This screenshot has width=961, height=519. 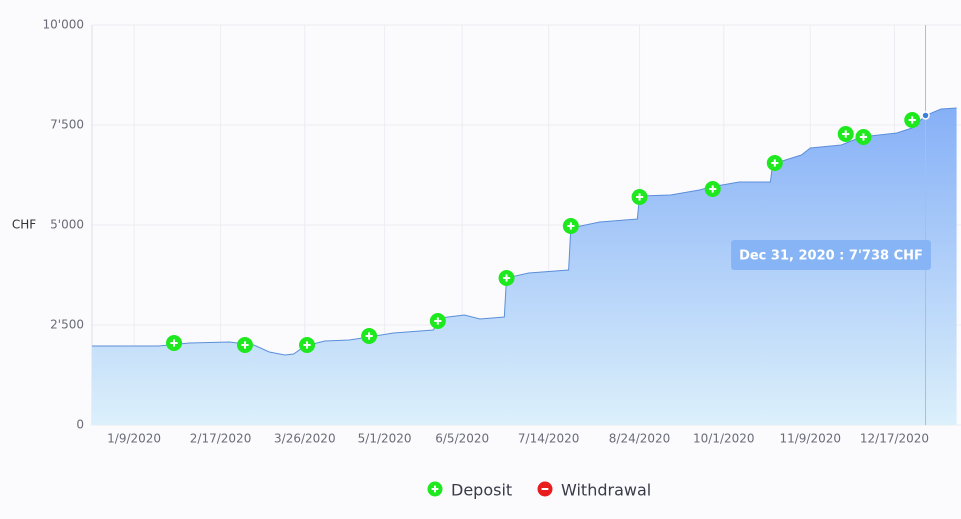 What do you see at coordinates (925, 115) in the screenshot?
I see `hover-point` at bounding box center [925, 115].